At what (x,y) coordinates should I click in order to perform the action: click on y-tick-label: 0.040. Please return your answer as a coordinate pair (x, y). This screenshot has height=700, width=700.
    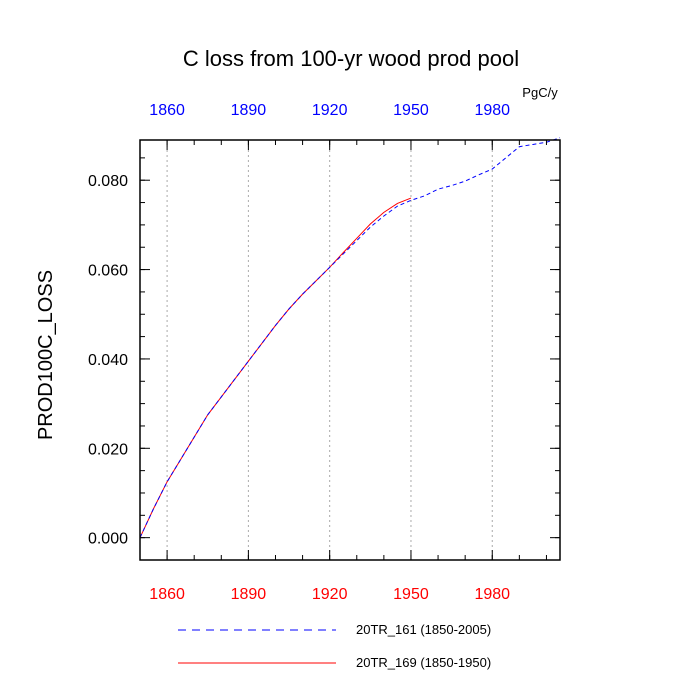
    Looking at the image, I should click on (108, 360).